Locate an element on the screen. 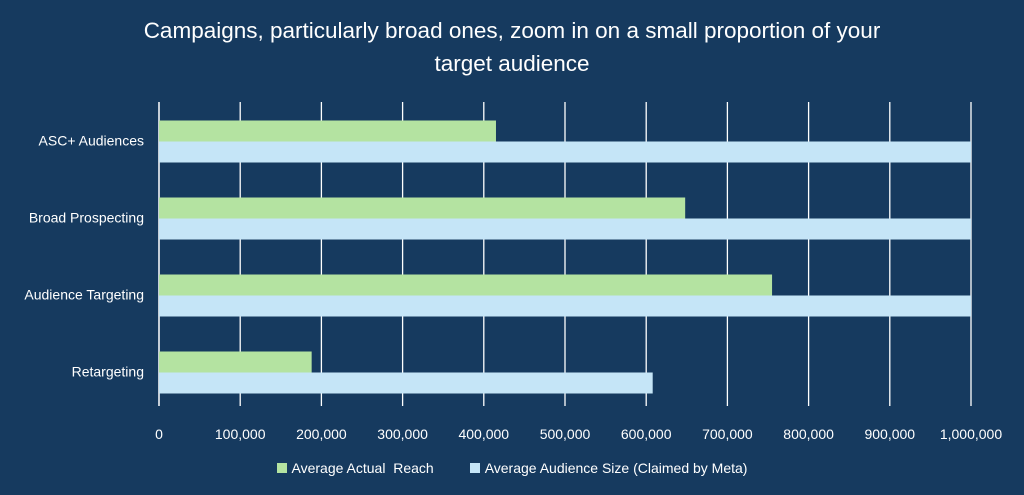  x-tick-label: 100,000 is located at coordinates (240, 434).